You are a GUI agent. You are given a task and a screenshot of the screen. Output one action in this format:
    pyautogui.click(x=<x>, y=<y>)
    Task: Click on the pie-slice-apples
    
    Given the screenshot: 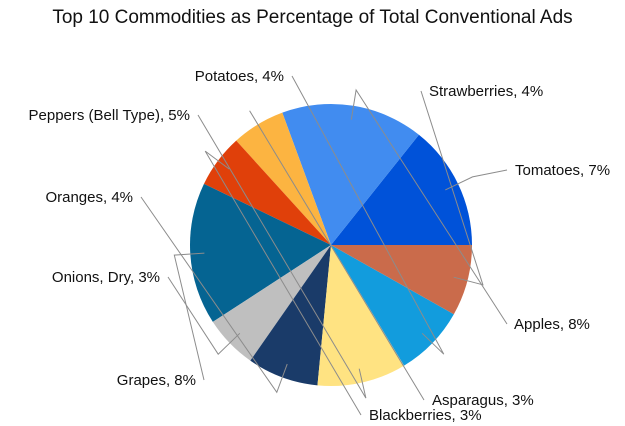 What is the action you would take?
    pyautogui.click(x=350, y=174)
    